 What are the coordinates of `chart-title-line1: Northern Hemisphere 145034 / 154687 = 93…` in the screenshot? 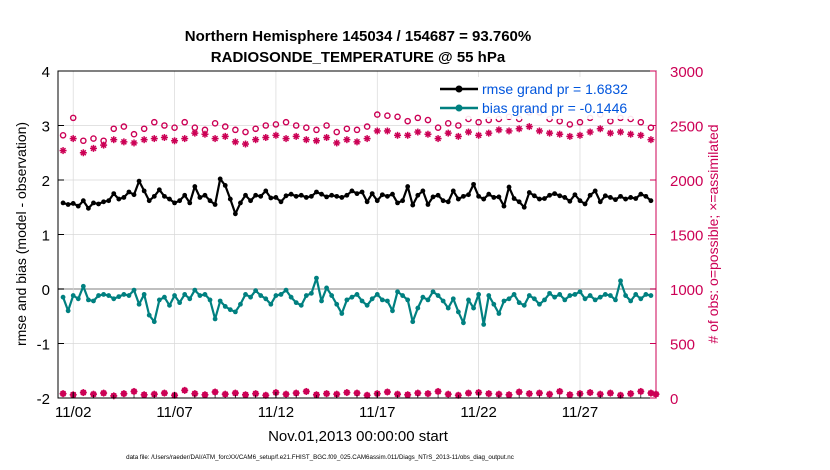 It's located at (358, 36).